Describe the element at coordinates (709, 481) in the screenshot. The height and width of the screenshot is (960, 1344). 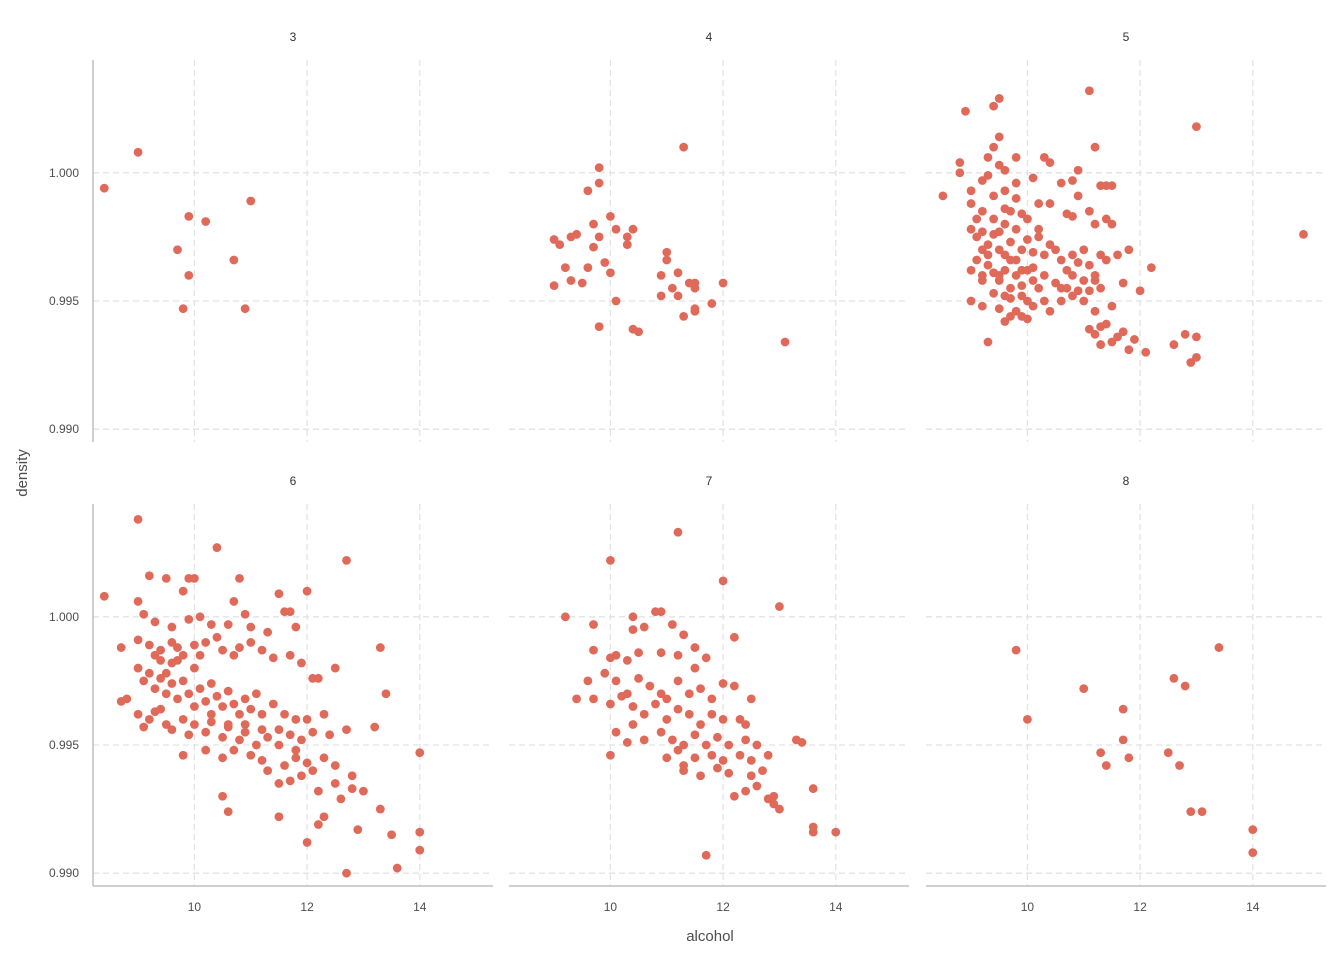
I see `facet-strip-label: 7` at that location.